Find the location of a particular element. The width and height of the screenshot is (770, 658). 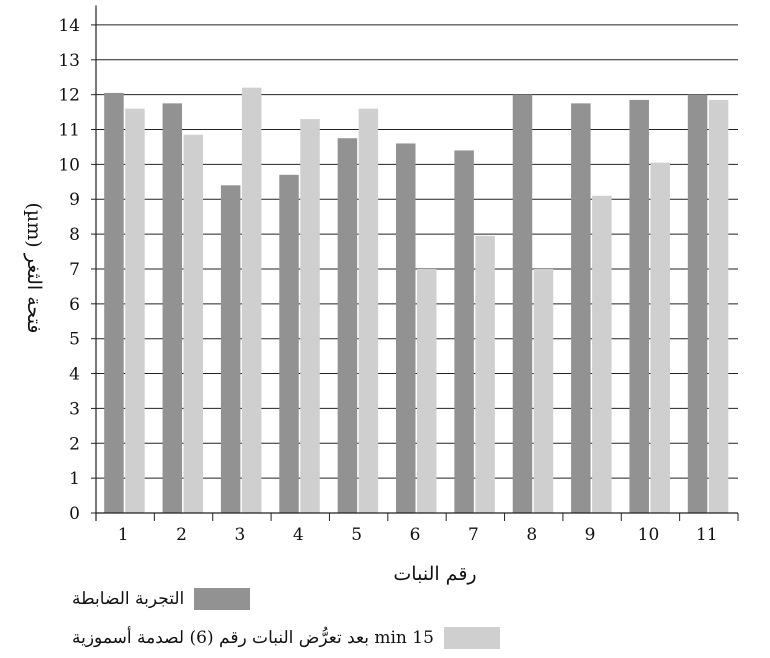

y-tick-label: 9 is located at coordinates (74, 200).